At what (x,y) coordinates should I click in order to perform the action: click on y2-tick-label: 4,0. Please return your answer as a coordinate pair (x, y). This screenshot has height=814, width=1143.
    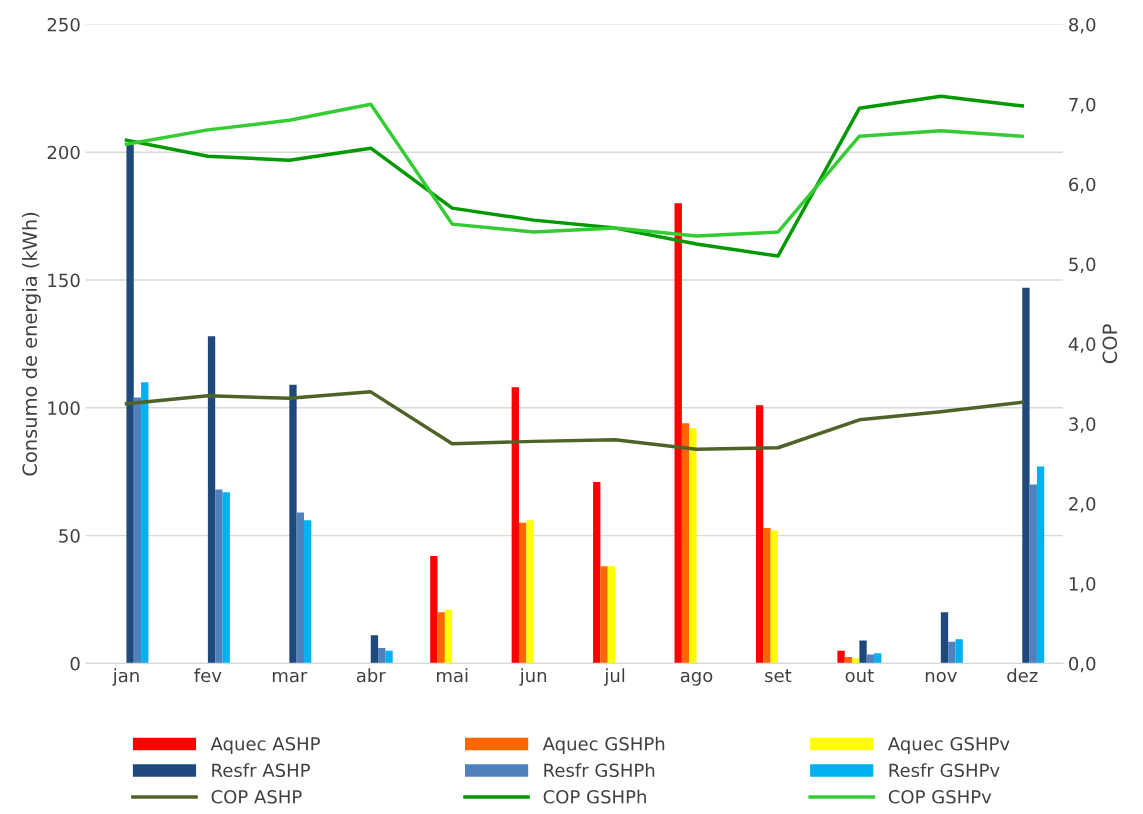
    Looking at the image, I should click on (1082, 345).